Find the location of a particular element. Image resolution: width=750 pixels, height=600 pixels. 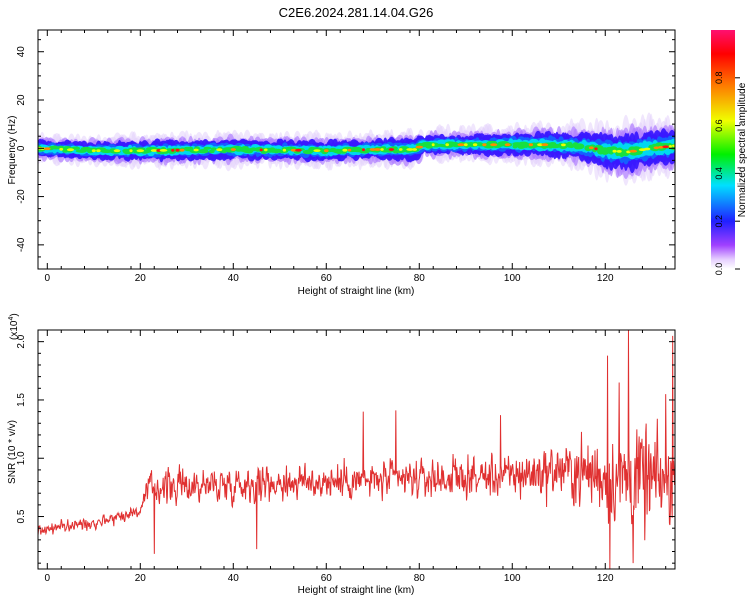

snr-xtick-label-5: 100 is located at coordinates (512, 578).